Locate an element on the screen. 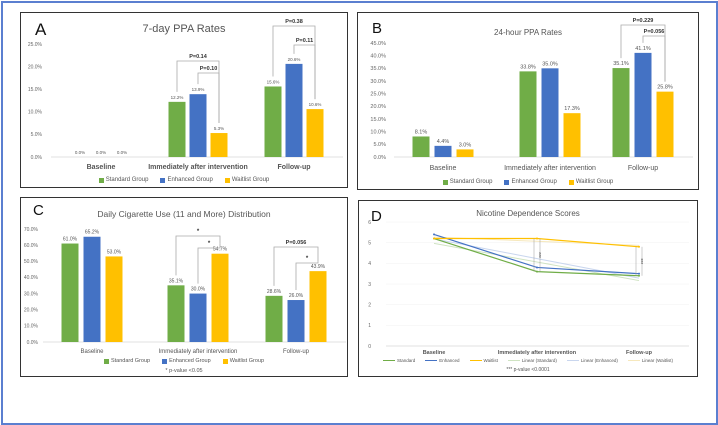  x-category-label: Baseline is located at coordinates (443, 168).